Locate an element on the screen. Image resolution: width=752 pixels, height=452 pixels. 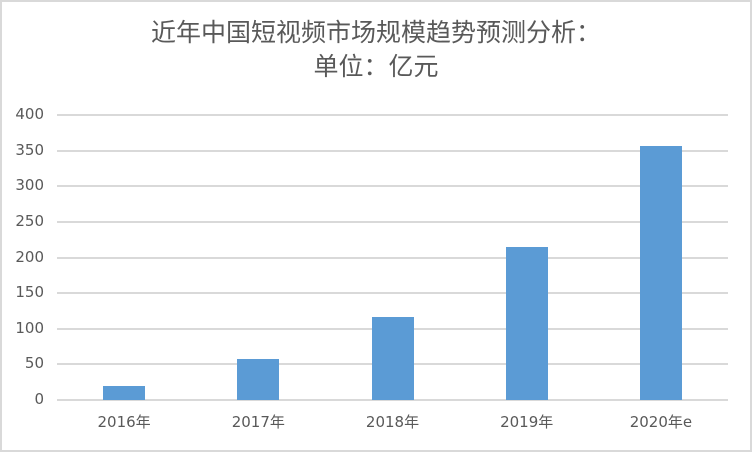
x-tick-label: 2016年 is located at coordinates (124, 422).